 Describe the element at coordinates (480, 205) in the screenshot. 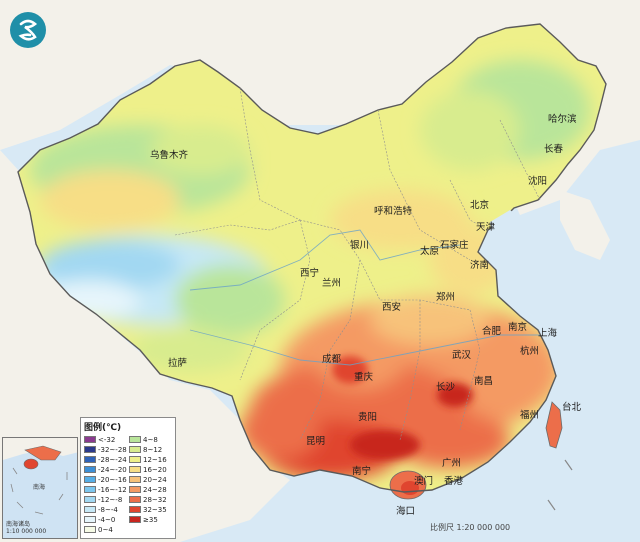

I see `city-label-beijing: 北京` at that location.